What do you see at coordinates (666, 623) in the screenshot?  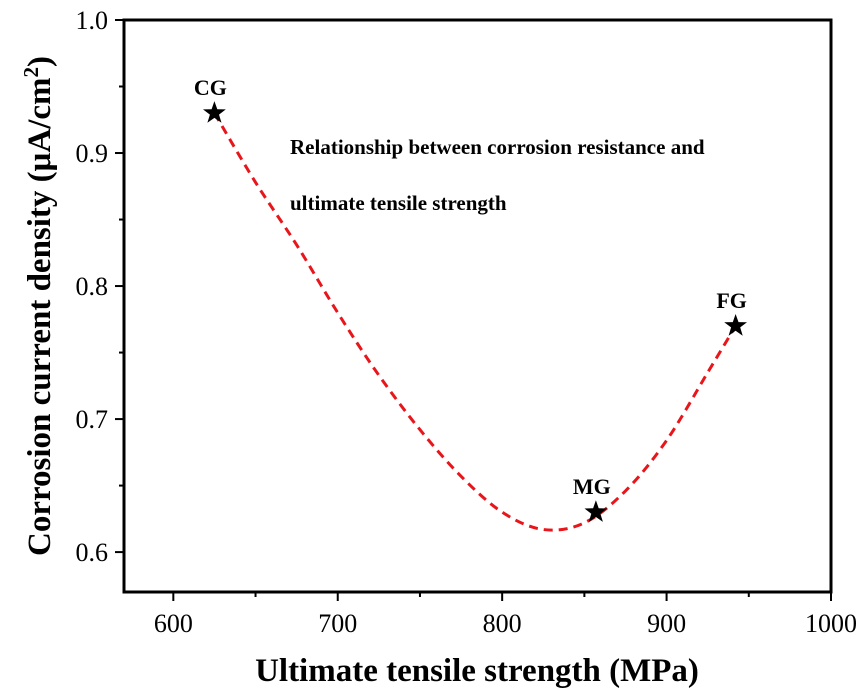 I see `x-tick-label: 900` at bounding box center [666, 623].